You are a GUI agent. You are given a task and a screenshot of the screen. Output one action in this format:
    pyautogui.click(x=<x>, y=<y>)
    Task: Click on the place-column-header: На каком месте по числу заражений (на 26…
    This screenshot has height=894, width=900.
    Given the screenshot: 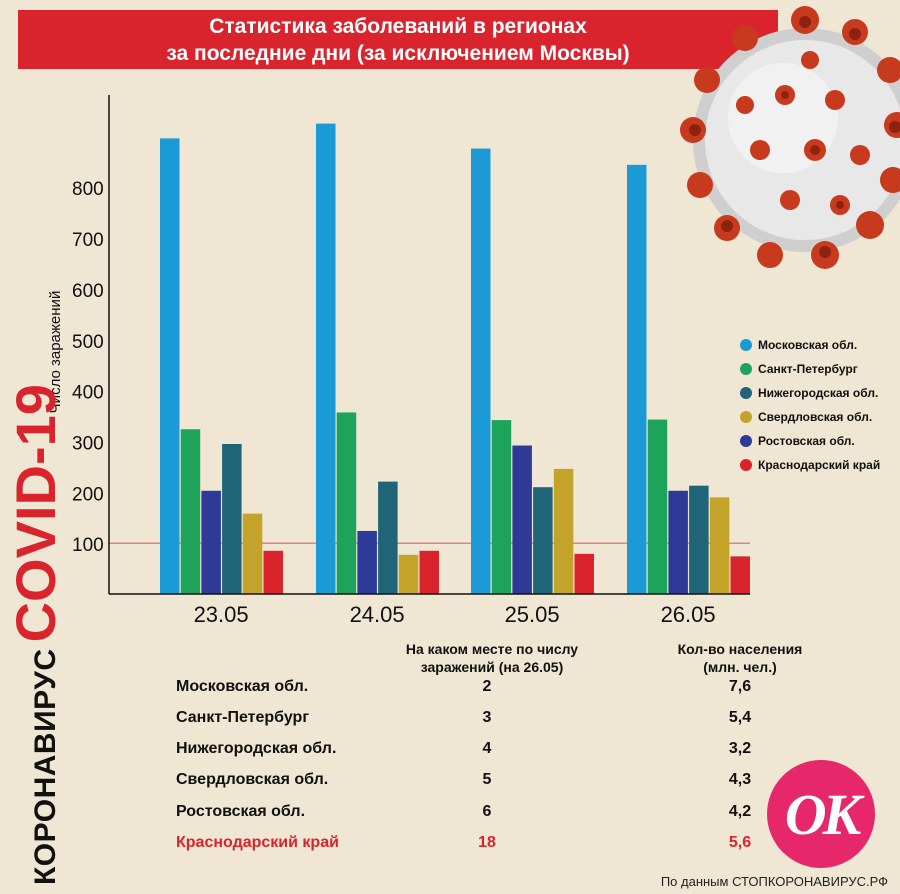 What is the action you would take?
    pyautogui.click(x=492, y=658)
    